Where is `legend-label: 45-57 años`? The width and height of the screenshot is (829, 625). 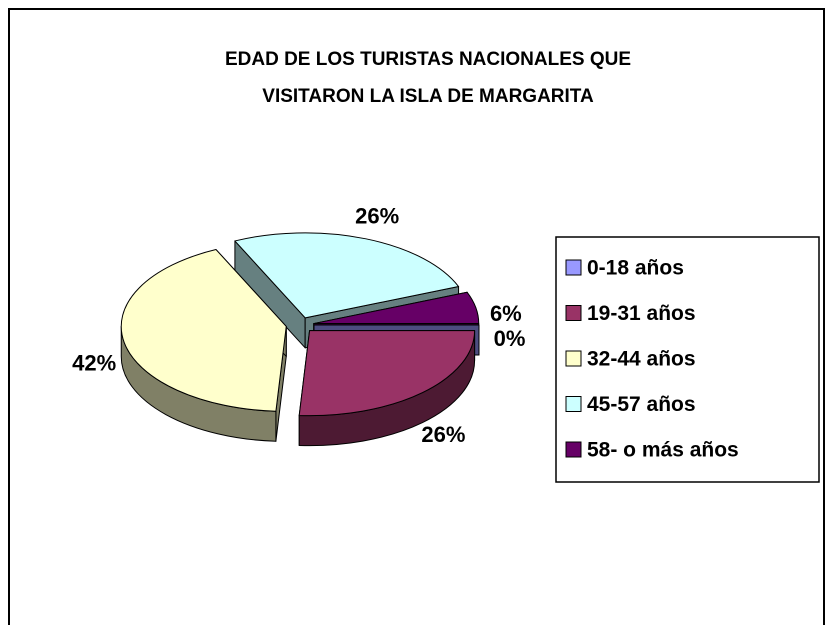 legend-label: 45-57 años is located at coordinates (641, 404).